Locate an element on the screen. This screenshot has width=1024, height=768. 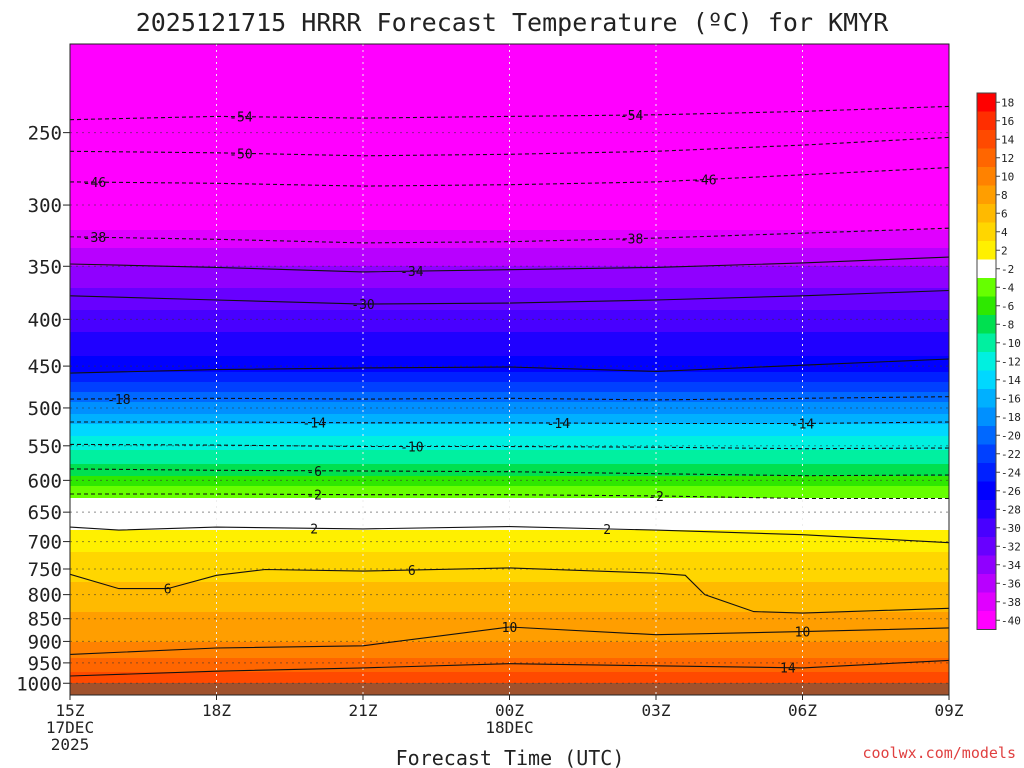
isotherm-label: -2 is located at coordinates (314, 495).